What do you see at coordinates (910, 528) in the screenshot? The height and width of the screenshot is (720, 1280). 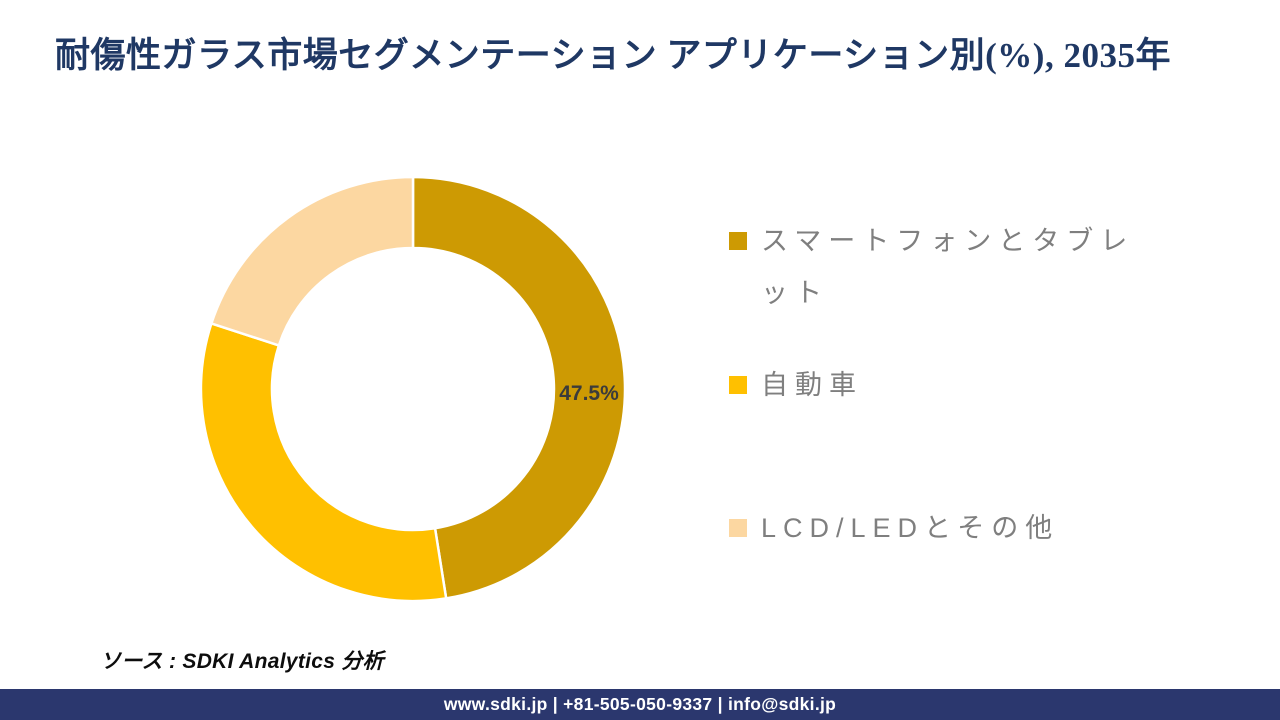 I see `legend-label: LCD/LEDとその他` at bounding box center [910, 528].